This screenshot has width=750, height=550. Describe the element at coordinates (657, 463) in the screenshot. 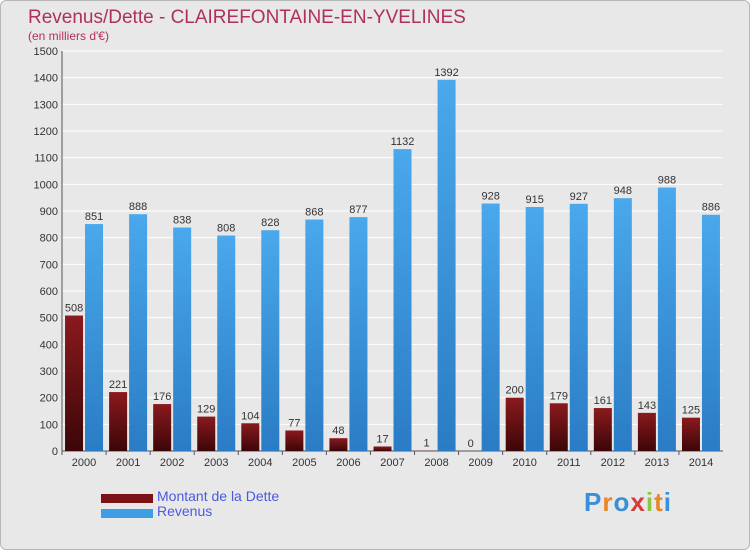

I see `x-tick-label: 2013` at that location.